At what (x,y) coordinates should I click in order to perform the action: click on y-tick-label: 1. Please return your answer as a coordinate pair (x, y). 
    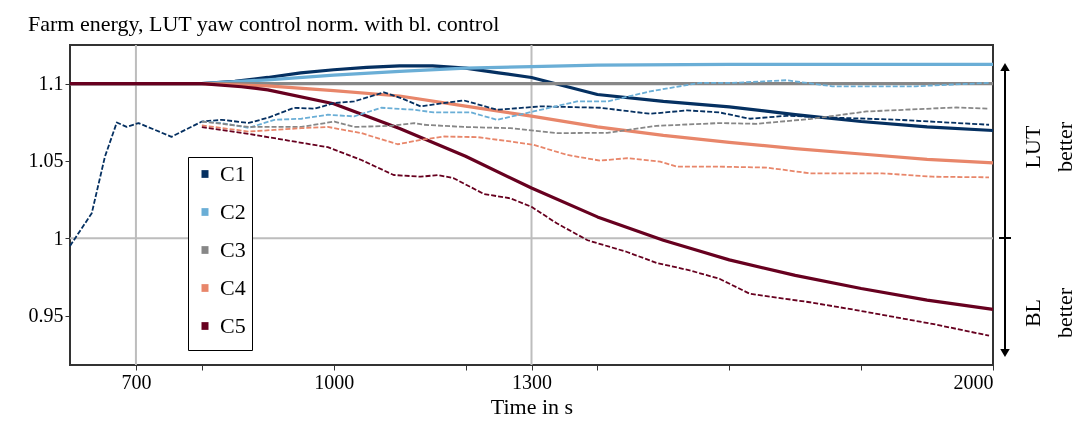
    Looking at the image, I should click on (58, 237).